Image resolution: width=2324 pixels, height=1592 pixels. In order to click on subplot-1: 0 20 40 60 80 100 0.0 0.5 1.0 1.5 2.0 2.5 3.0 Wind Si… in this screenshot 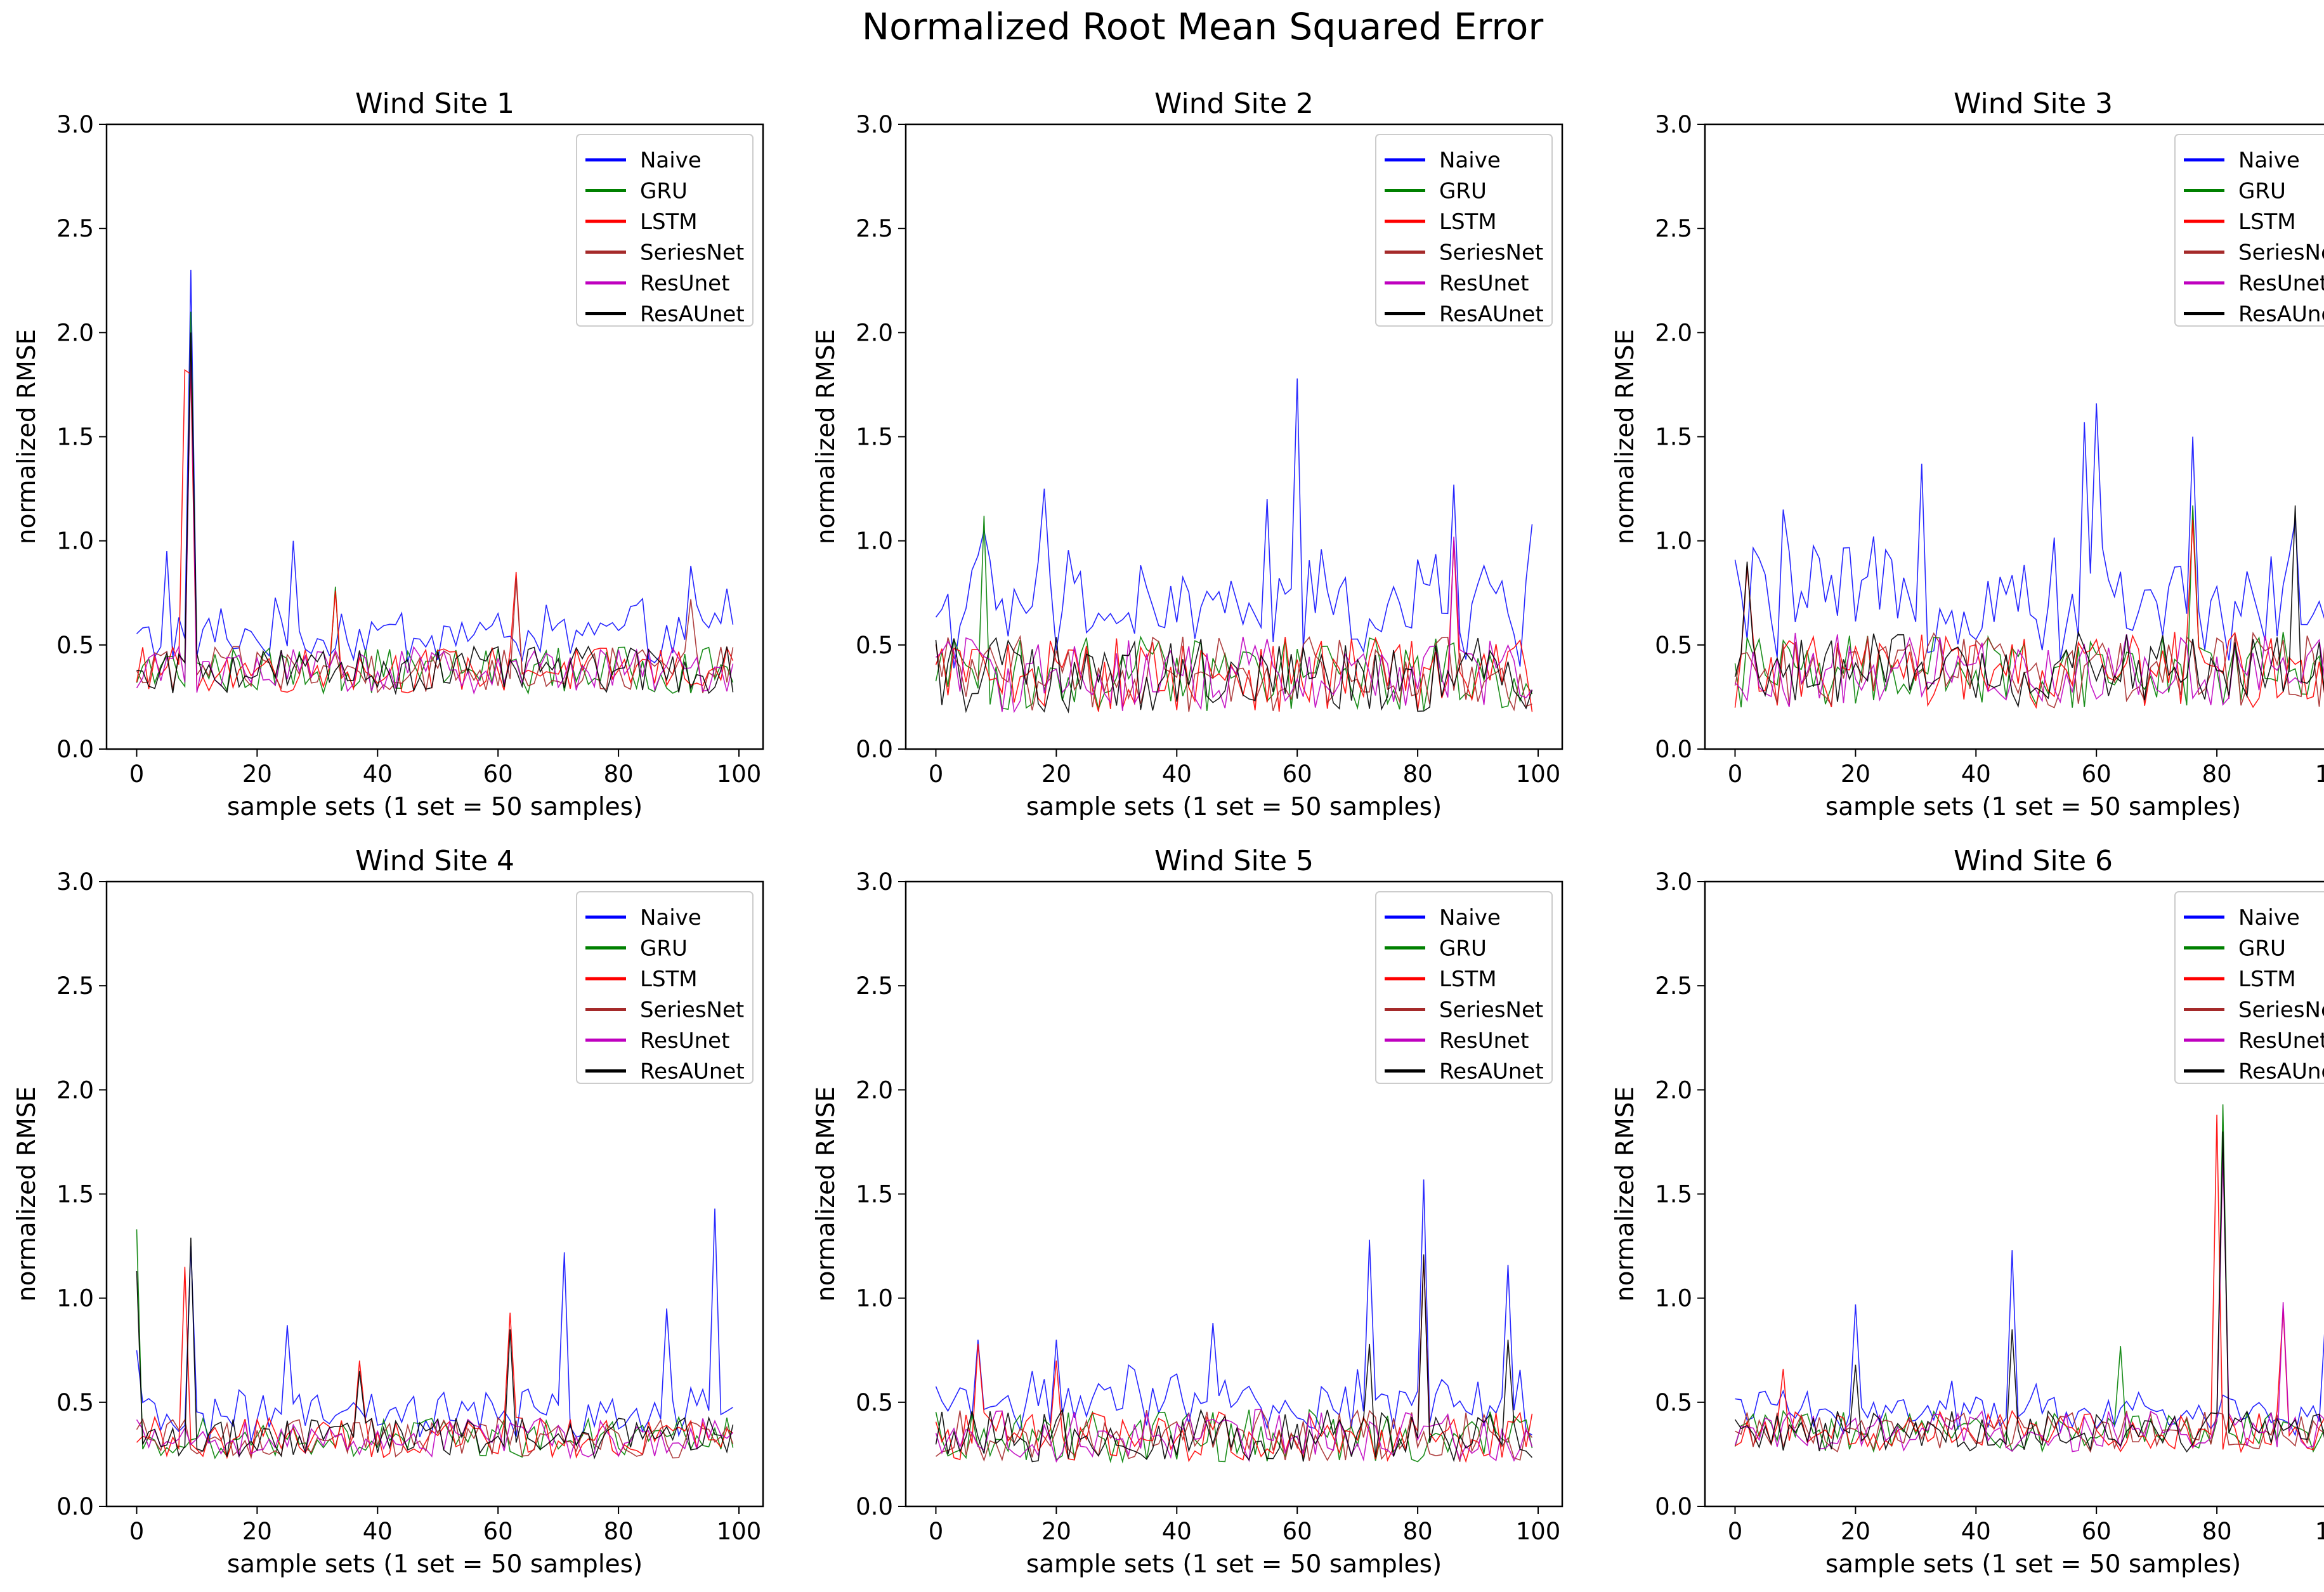, I will do `click(388, 454)`.